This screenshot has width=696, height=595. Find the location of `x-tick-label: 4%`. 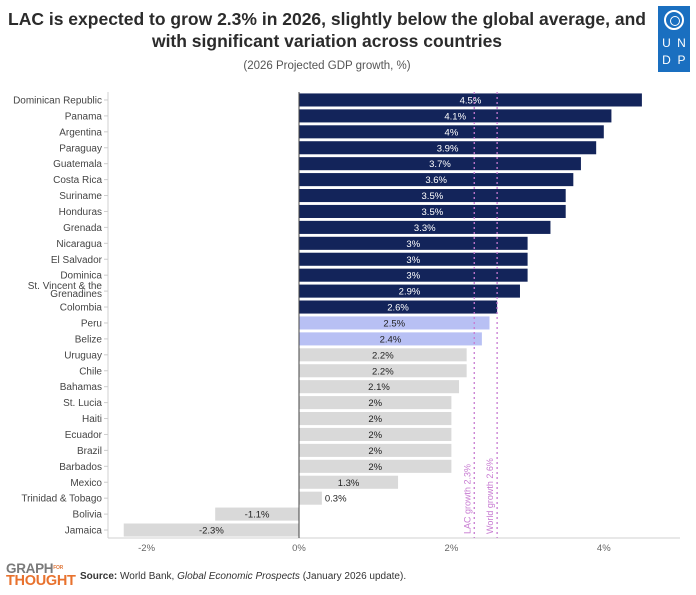

x-tick-label: 4% is located at coordinates (604, 548).